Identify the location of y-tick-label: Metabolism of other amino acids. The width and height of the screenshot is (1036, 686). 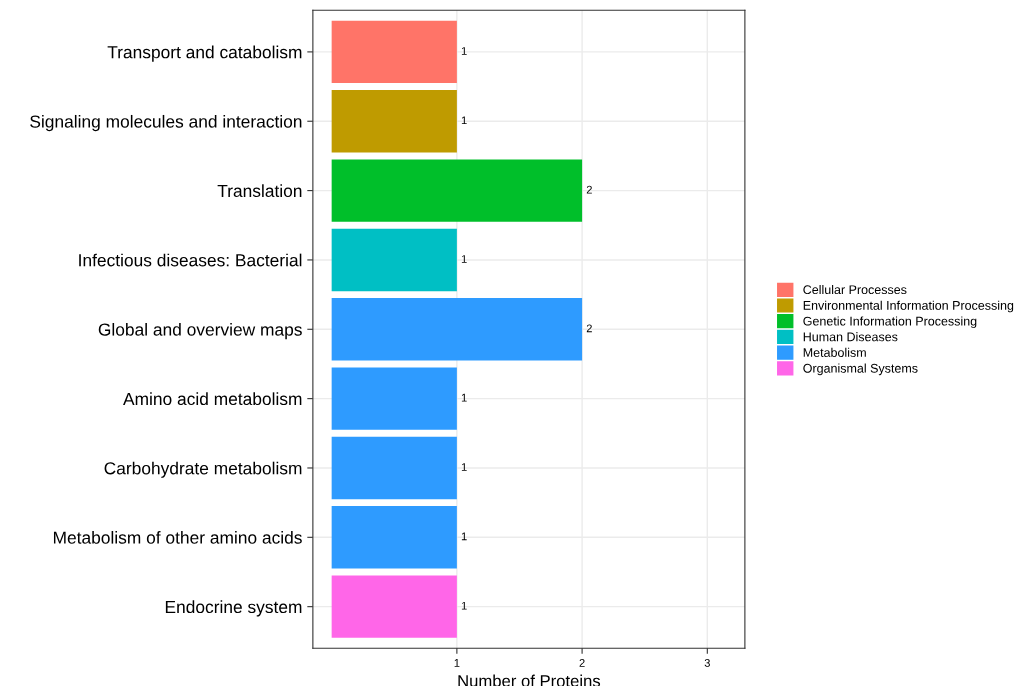
(177, 537).